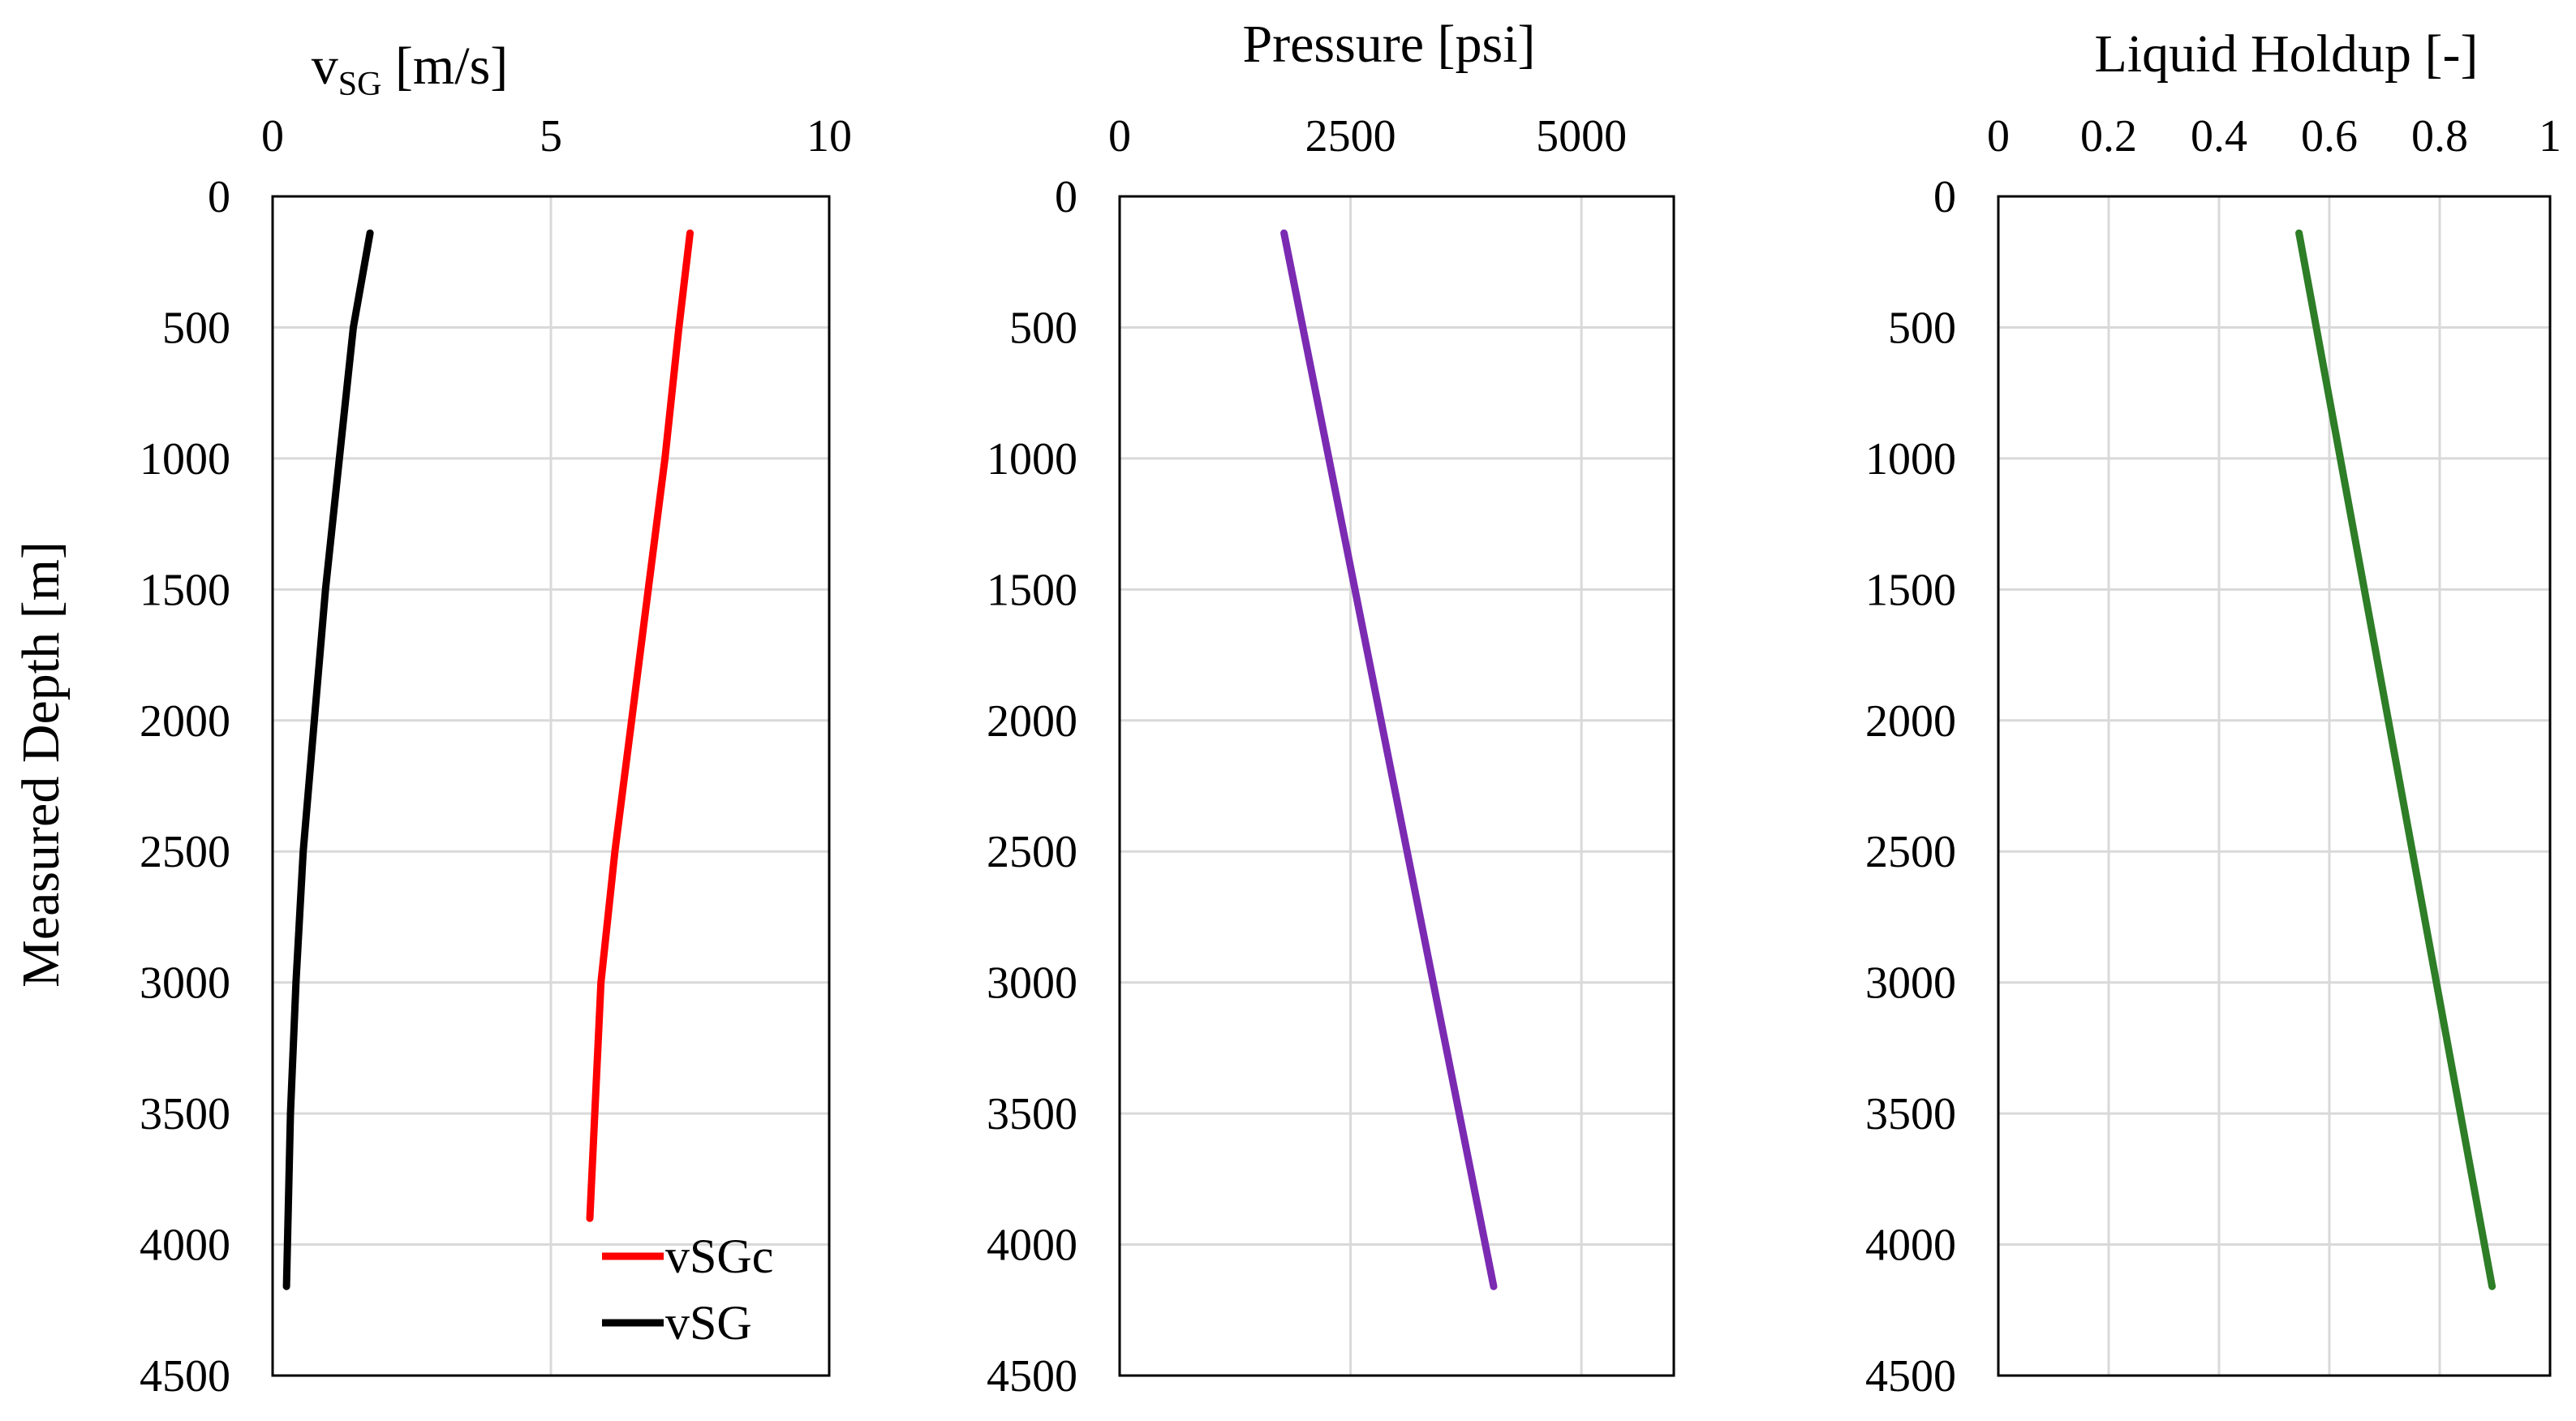 Image resolution: width=2576 pixels, height=1421 pixels. What do you see at coordinates (688, 1290) in the screenshot?
I see `legend: vSGc vSG` at bounding box center [688, 1290].